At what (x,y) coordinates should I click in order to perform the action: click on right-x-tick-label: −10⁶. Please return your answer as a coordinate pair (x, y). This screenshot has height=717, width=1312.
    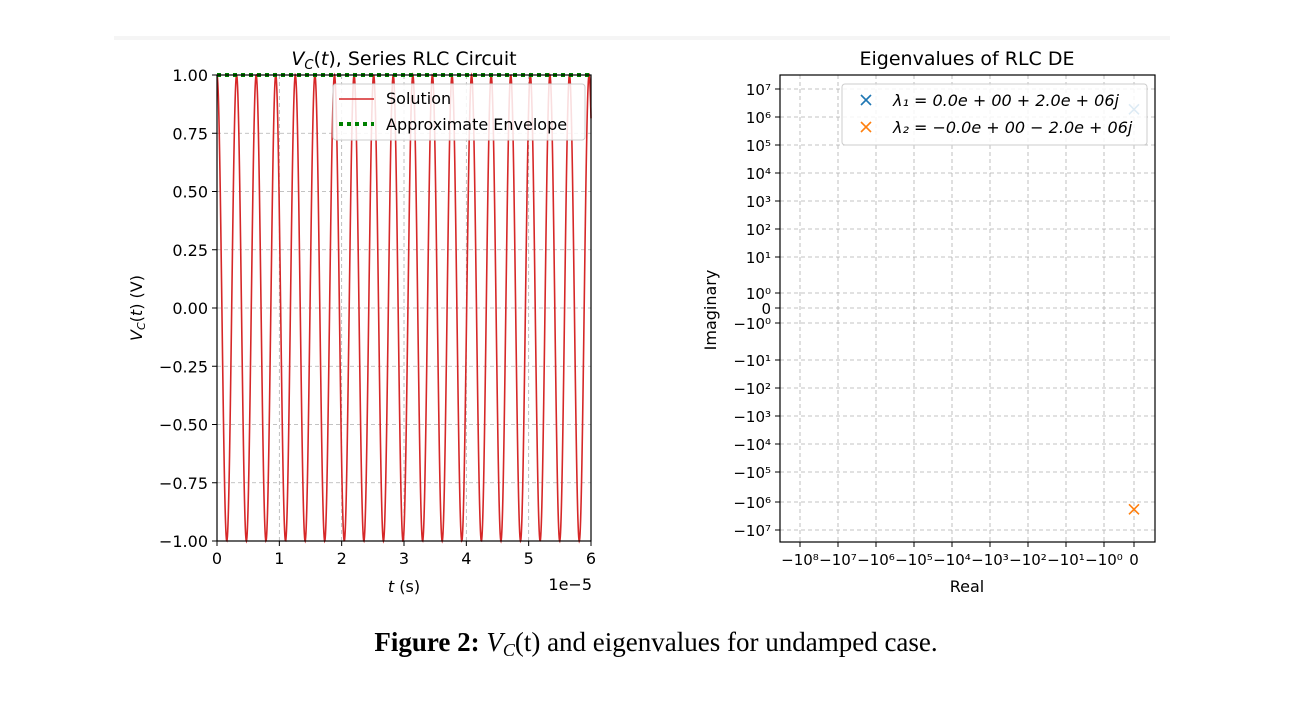
    Looking at the image, I should click on (876, 560).